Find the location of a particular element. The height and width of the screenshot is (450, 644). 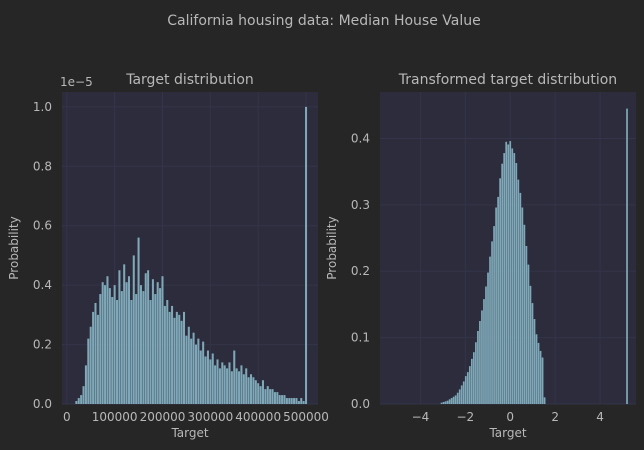

x-tick-label: 400000 is located at coordinates (258, 417).